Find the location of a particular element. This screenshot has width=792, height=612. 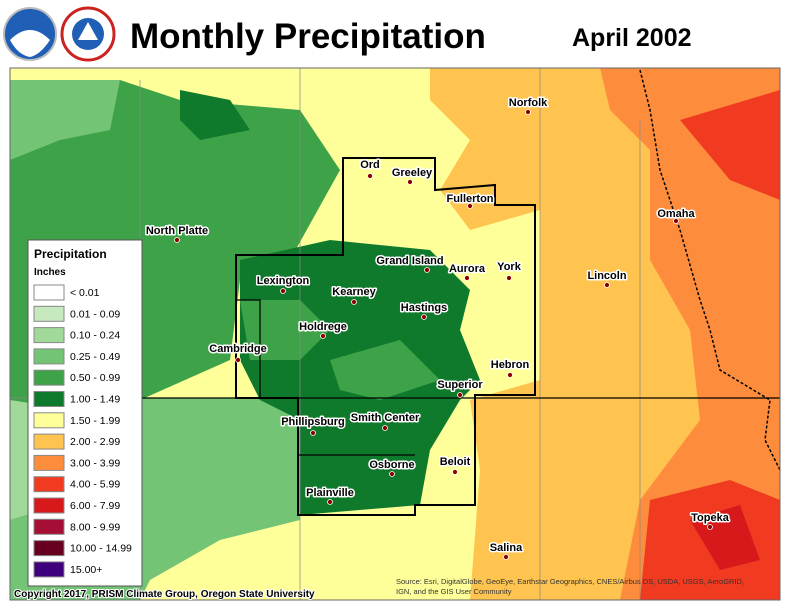

legend-label: 10.00 - 14.99 is located at coordinates (101, 549).